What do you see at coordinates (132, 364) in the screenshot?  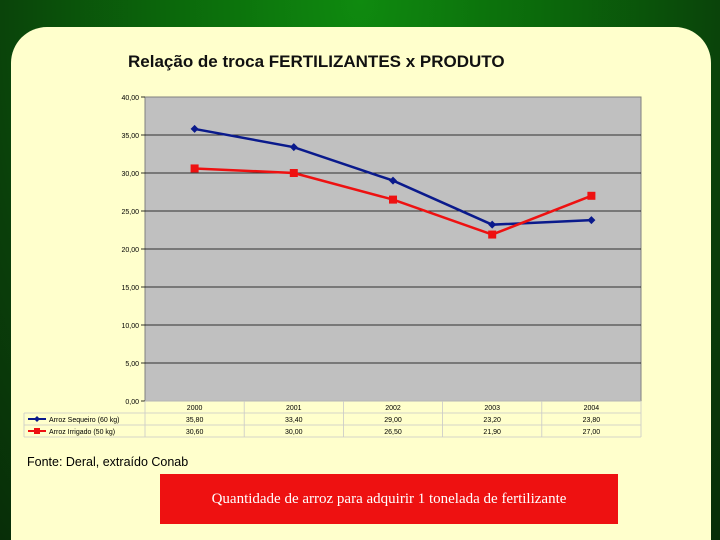 I see `y-tick-label: 5,00` at bounding box center [132, 364].